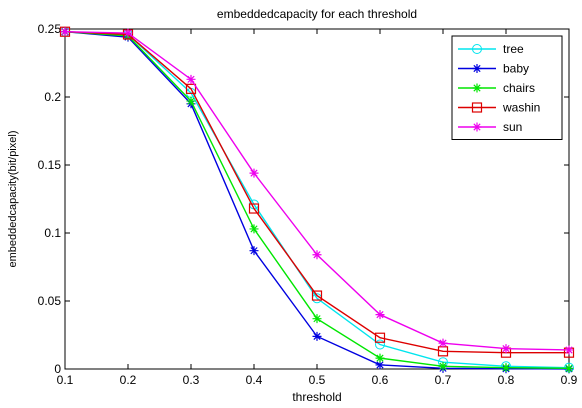 Image resolution: width=582 pixels, height=408 pixels. Describe the element at coordinates (519, 88) in the screenshot. I see `legend-label: chairs` at that location.